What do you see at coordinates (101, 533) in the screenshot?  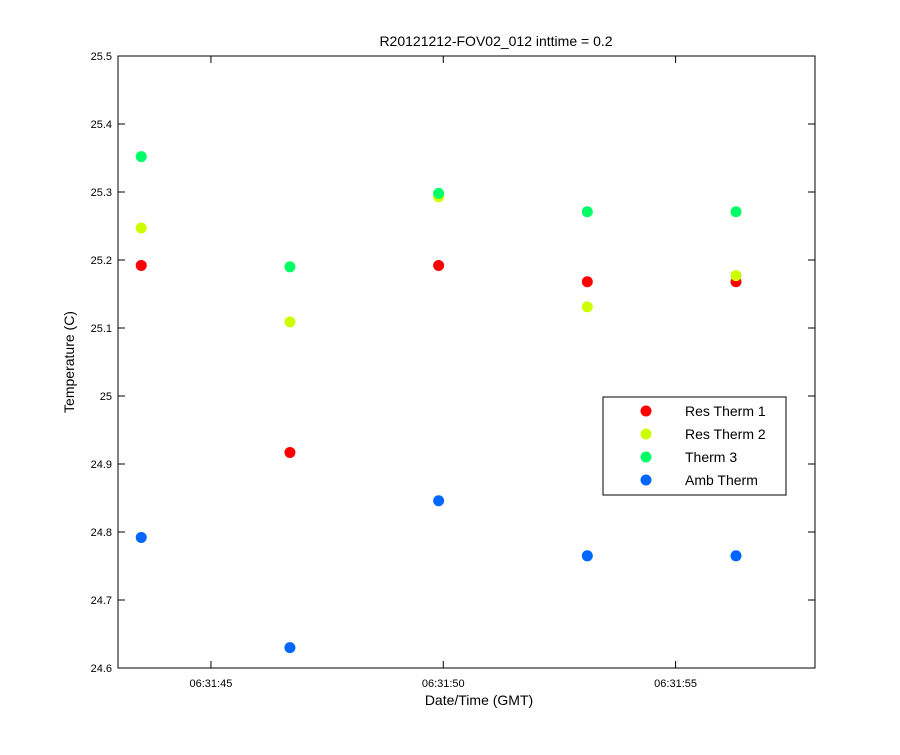 I see `y-tick-label: 24.8` at bounding box center [101, 533].